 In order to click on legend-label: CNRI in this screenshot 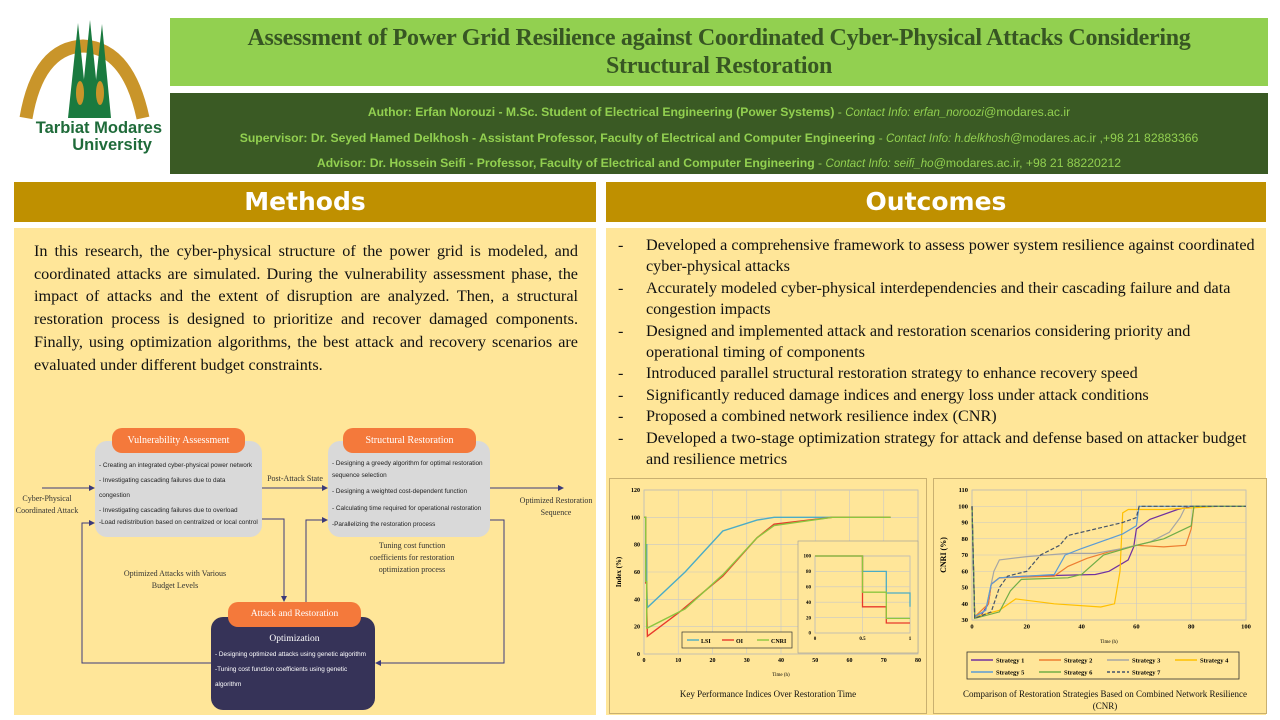, I will do `click(779, 642)`.